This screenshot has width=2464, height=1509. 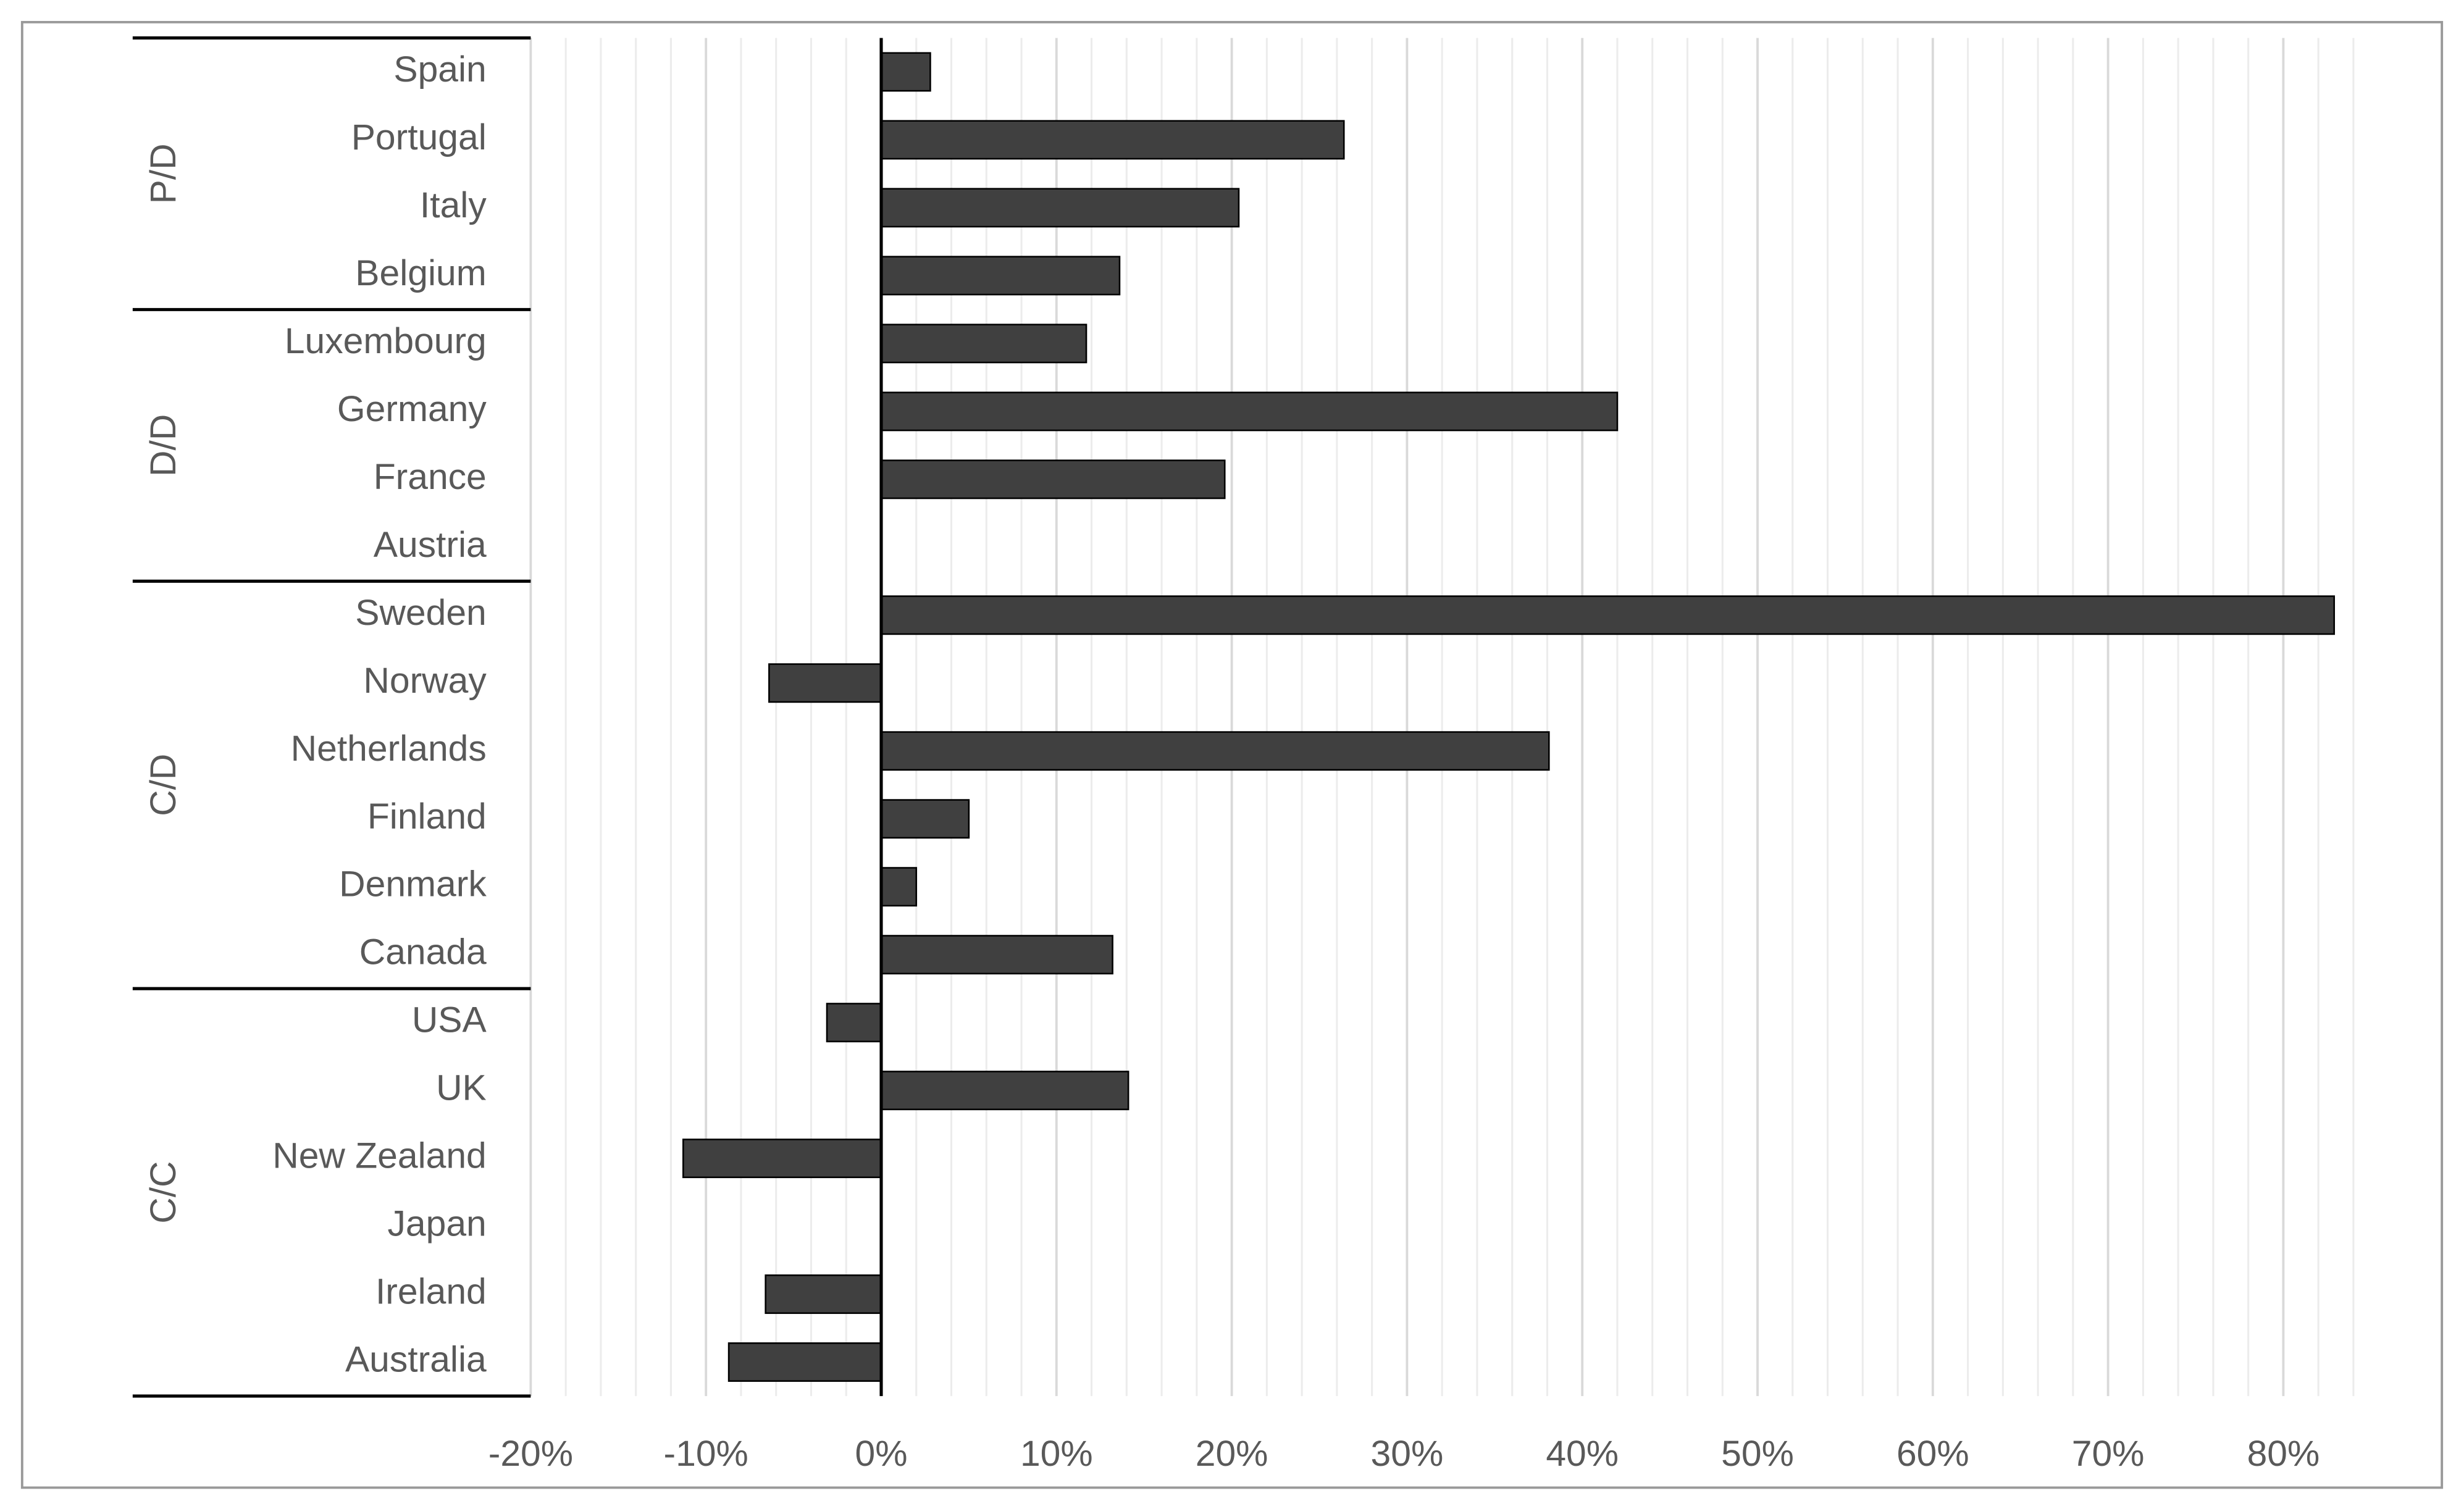 What do you see at coordinates (430, 477) in the screenshot?
I see `y-tick-label: France` at bounding box center [430, 477].